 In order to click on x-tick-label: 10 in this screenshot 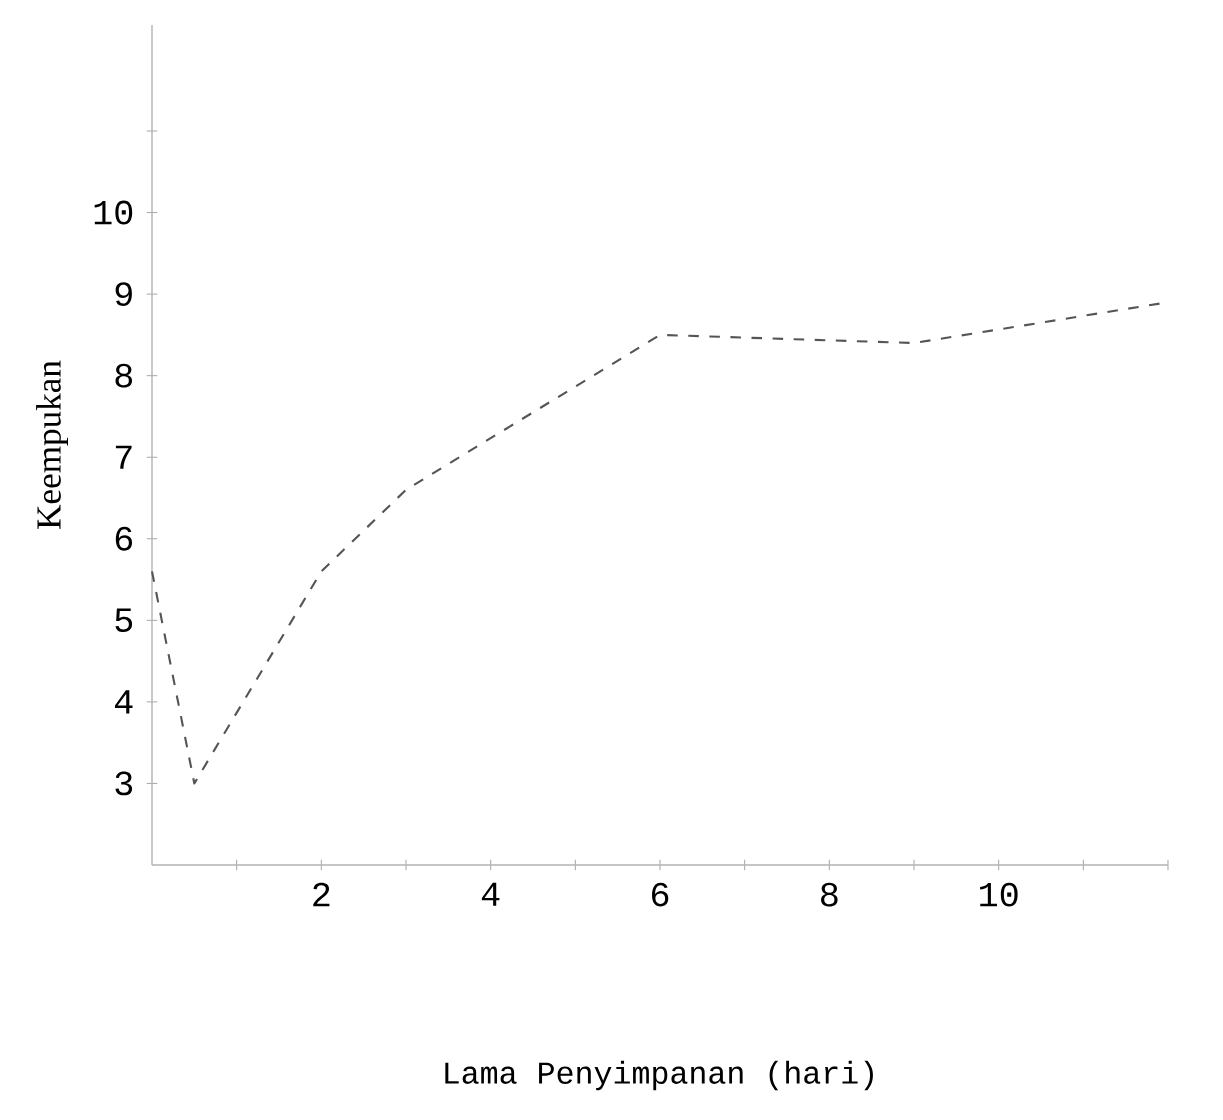, I will do `click(999, 894)`.